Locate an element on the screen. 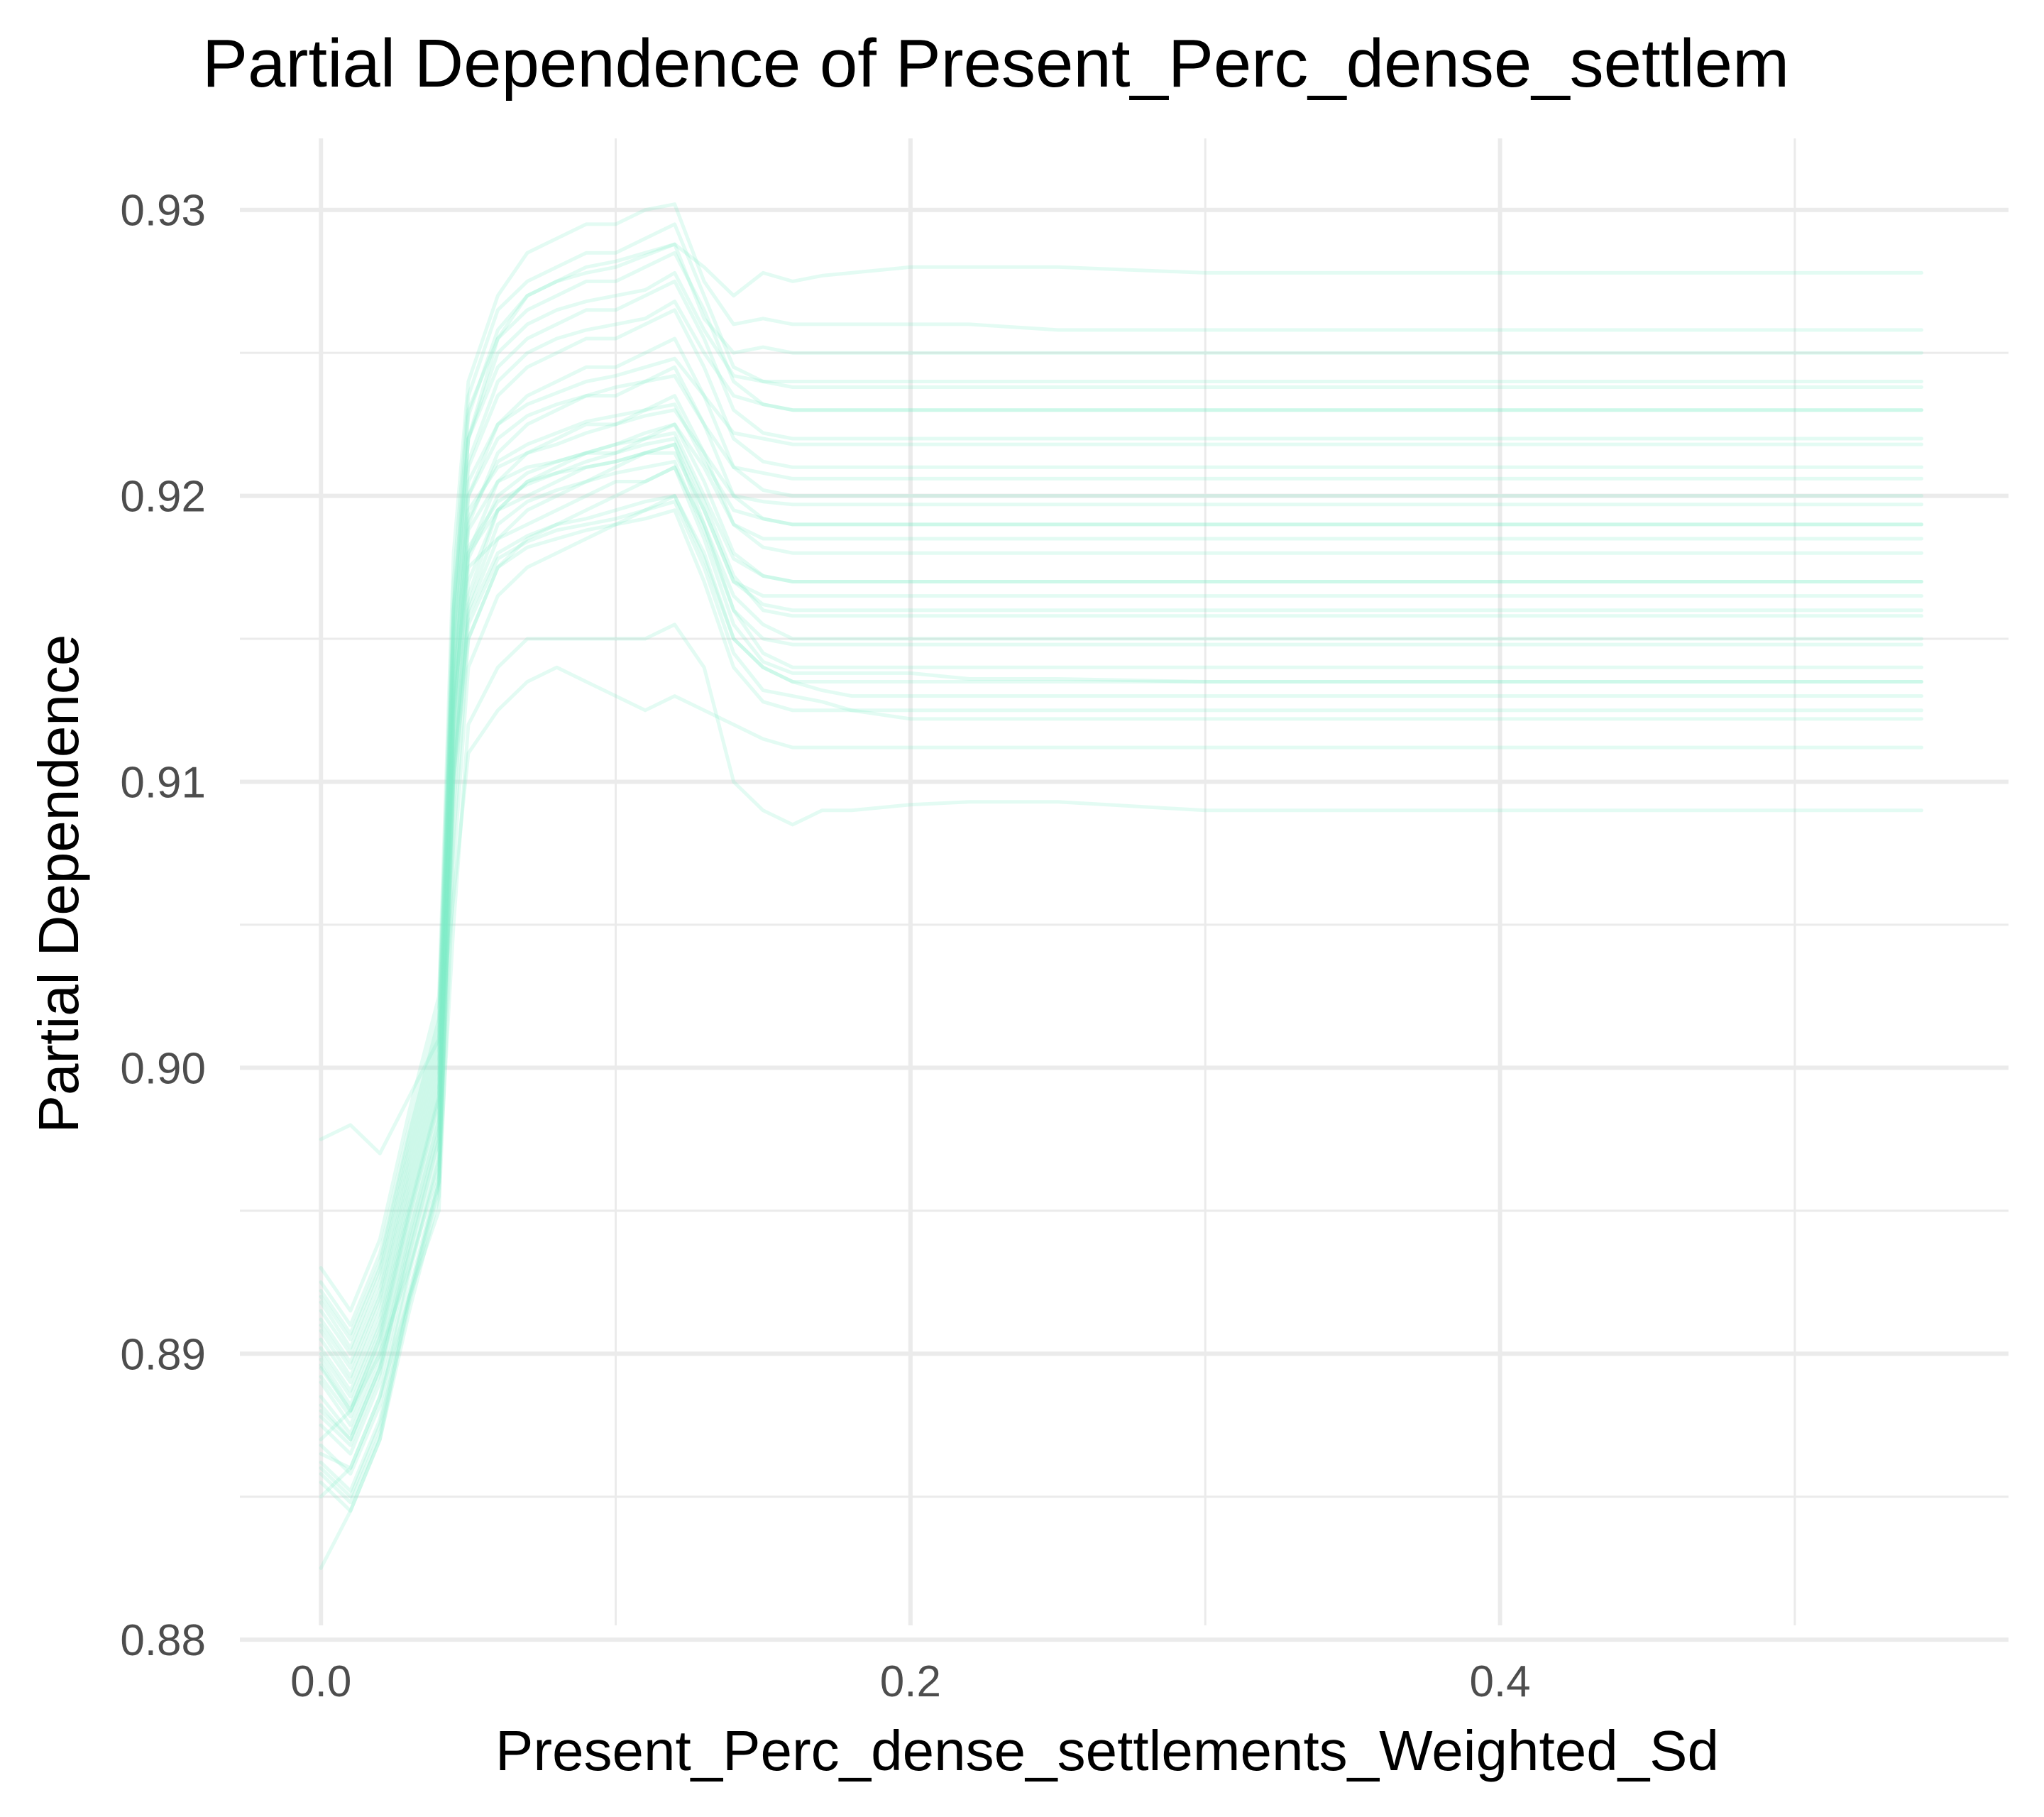  y-axis-tick-labels: 0.88 0.89 0.90 0.91 0.92 0.93 is located at coordinates (163, 926).